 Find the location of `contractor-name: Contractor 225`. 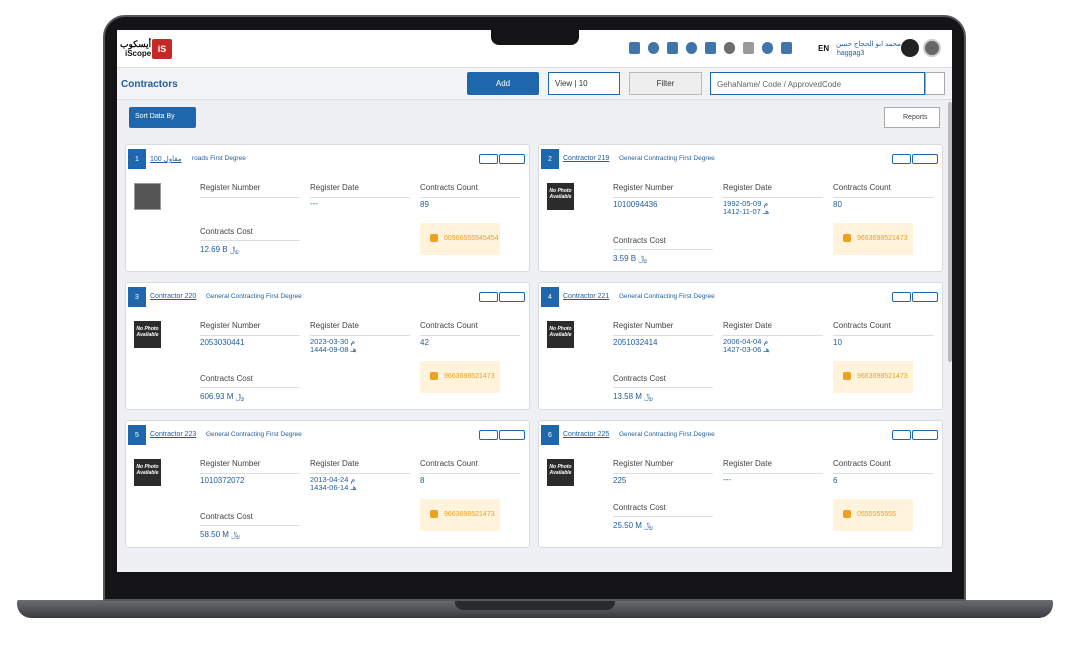

contractor-name: Contractor 225 is located at coordinates (586, 434).